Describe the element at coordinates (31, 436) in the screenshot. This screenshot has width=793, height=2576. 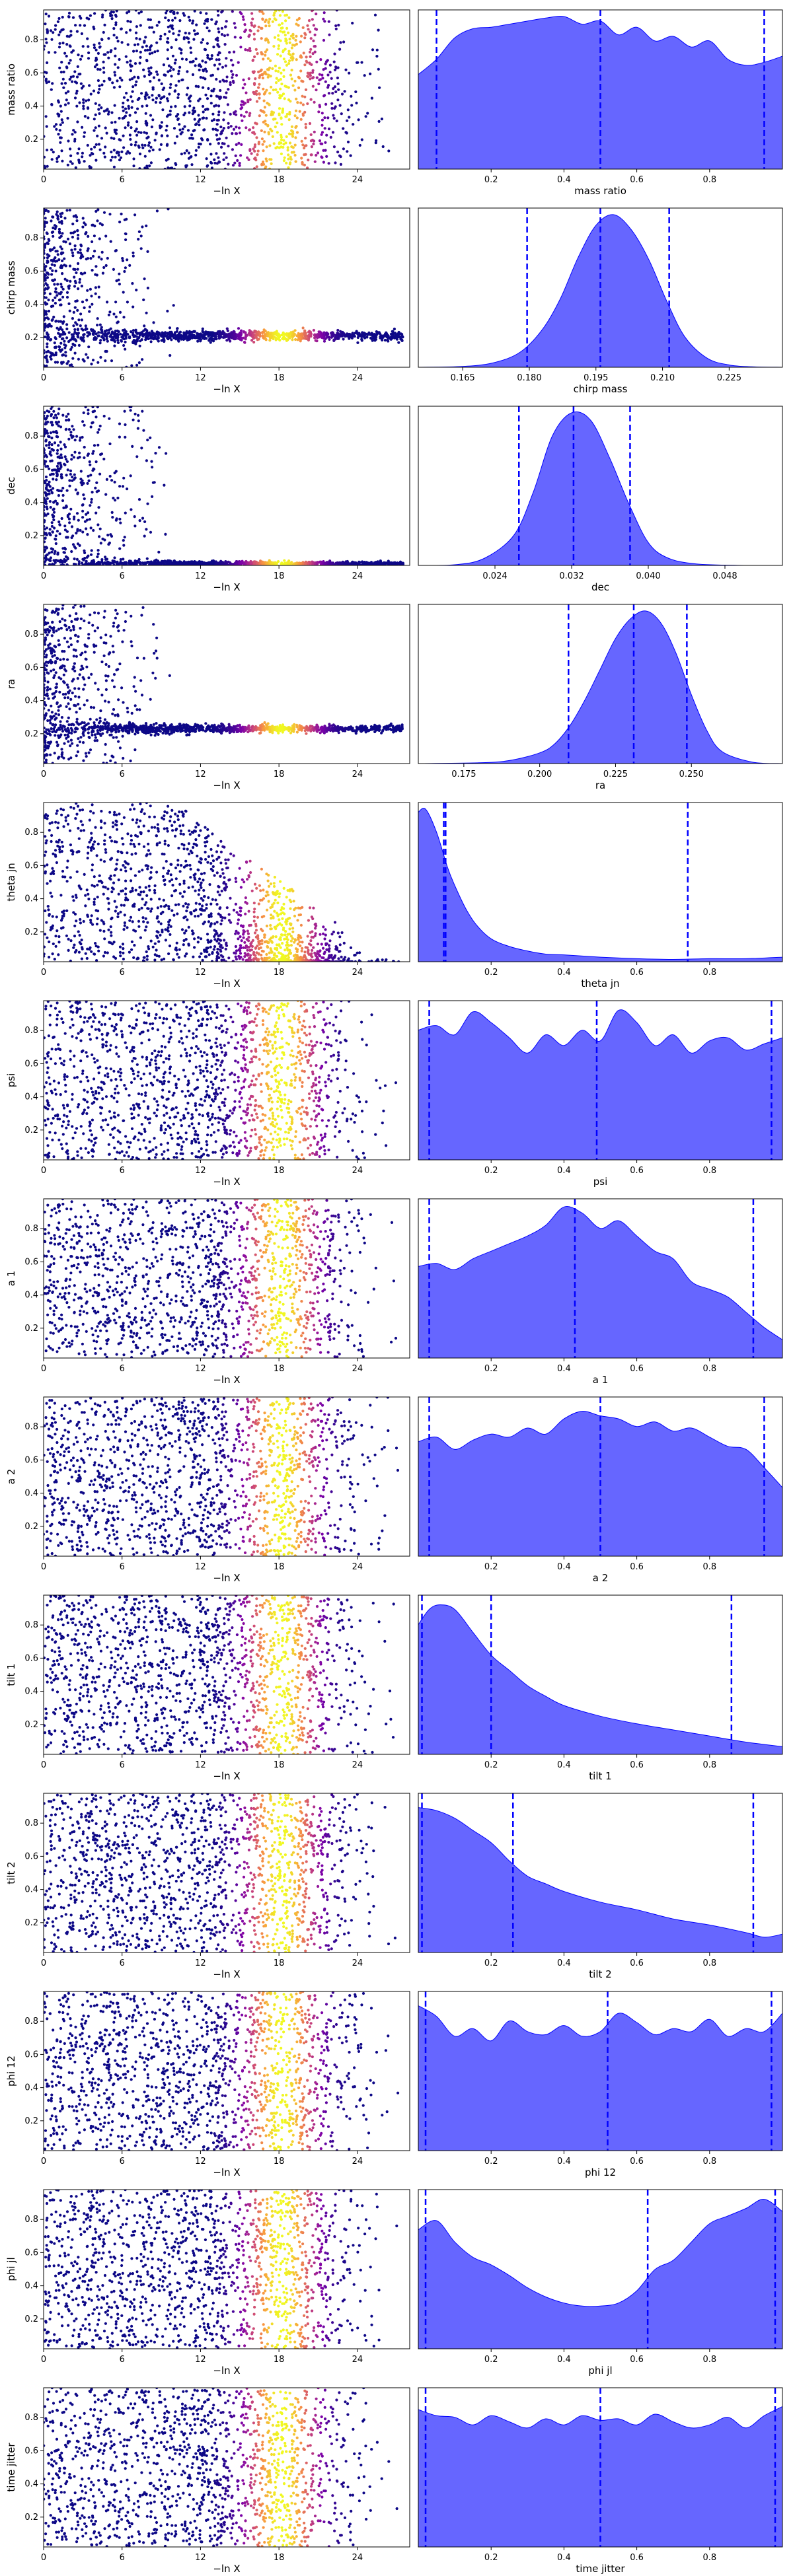
I see `y-tick-label: 0.8` at that location.